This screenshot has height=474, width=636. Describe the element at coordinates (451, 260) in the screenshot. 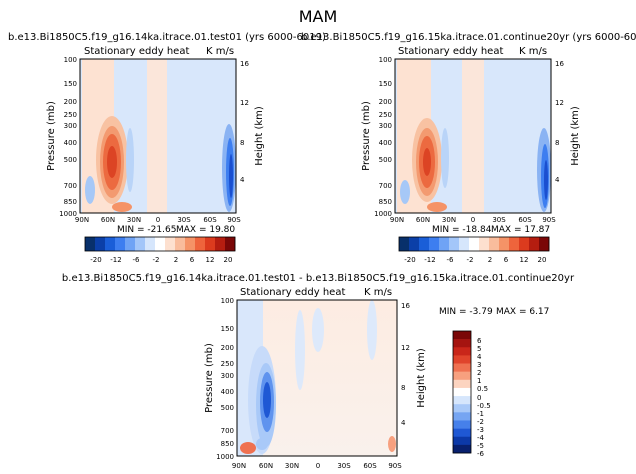

I see `panel-2-colorbar-label: -6` at that location.